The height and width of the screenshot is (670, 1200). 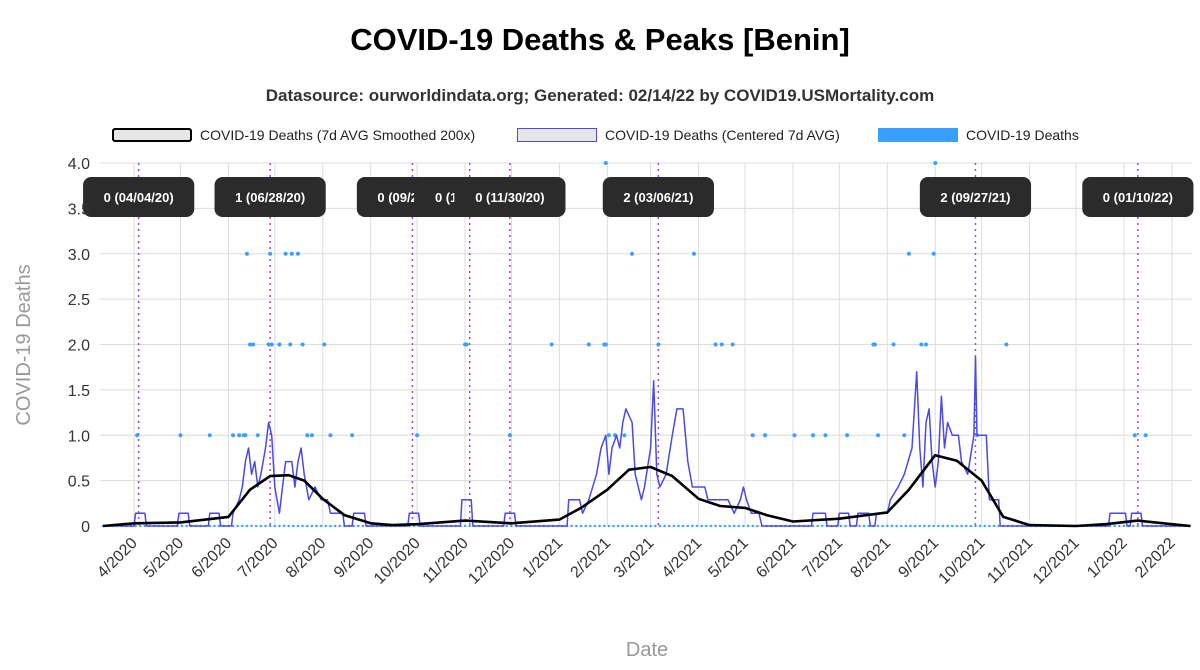 What do you see at coordinates (79, 346) in the screenshot?
I see `y-tick-label: 2.0` at bounding box center [79, 346].